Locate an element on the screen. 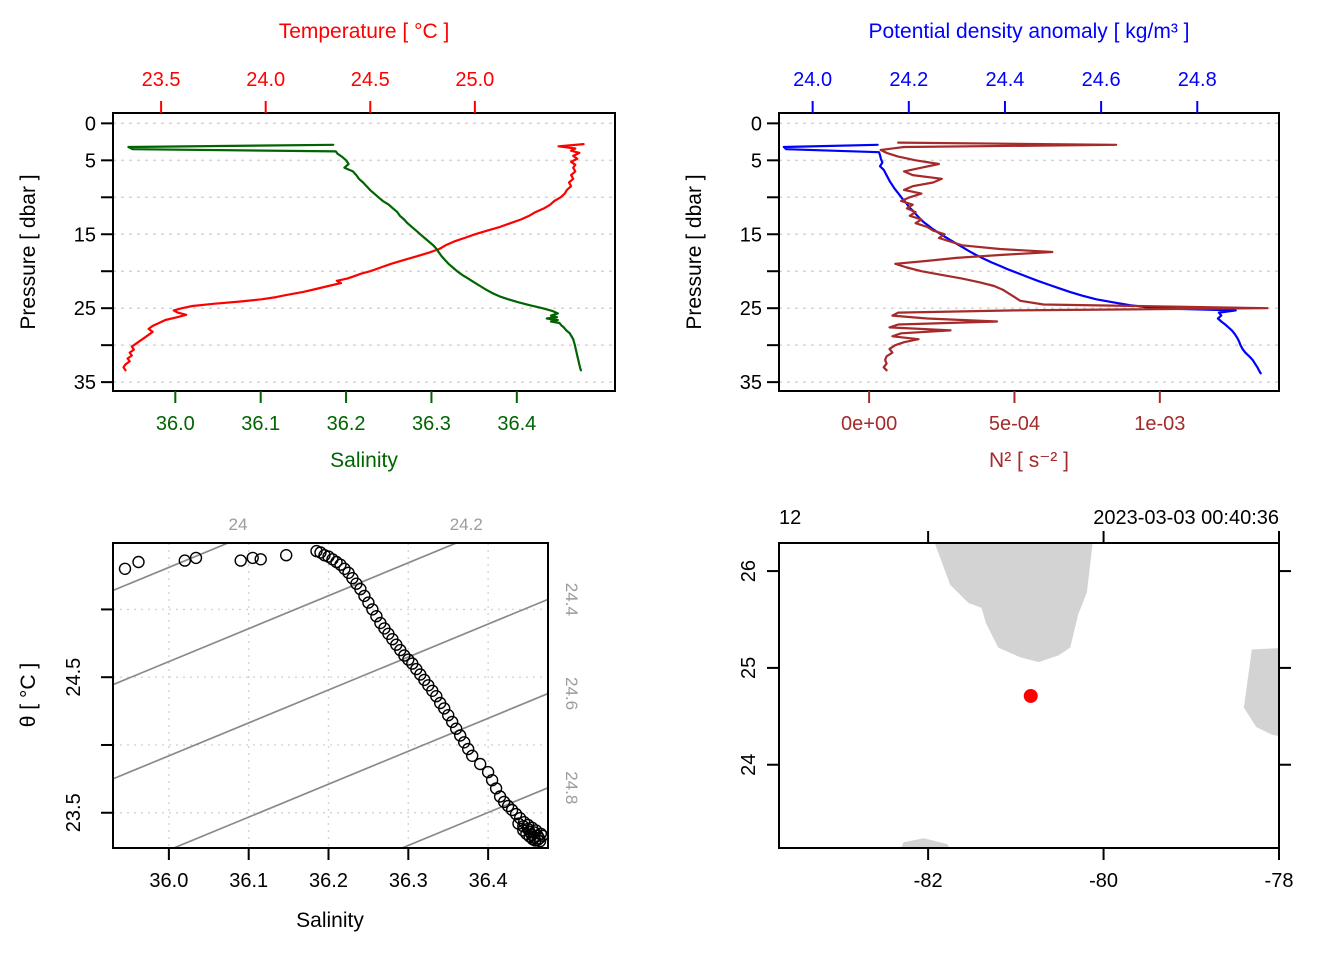 This screenshot has height=965, width=1344. salinity-tick-label: 36.3 is located at coordinates (408, 881).